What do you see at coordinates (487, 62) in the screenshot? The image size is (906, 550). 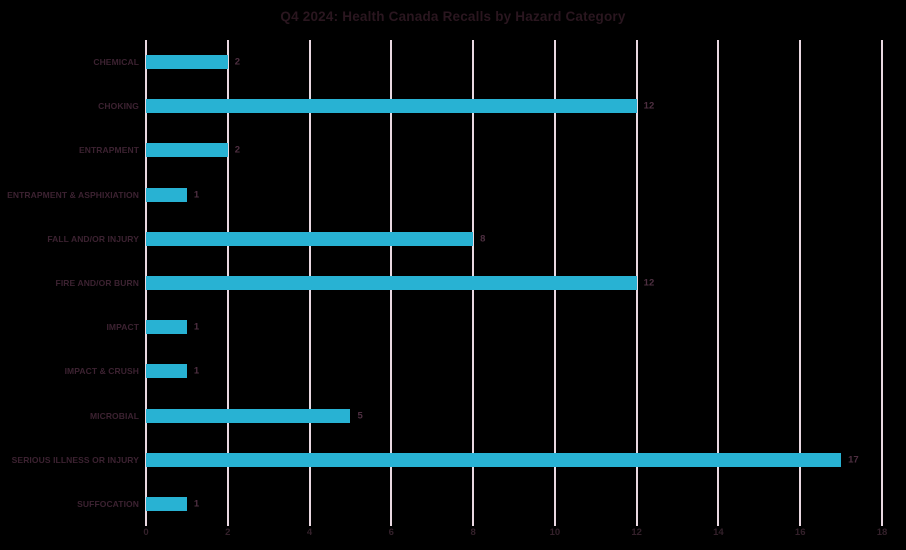 I see `bar-row: CHEMICAL 2` at bounding box center [487, 62].